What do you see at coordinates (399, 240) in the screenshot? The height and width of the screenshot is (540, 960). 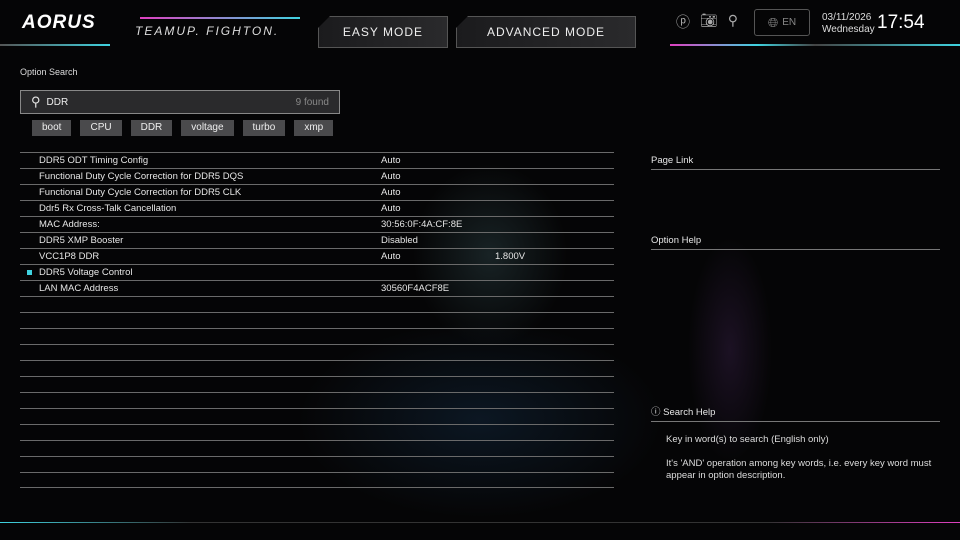 I see `option-value: Disabled` at bounding box center [399, 240].